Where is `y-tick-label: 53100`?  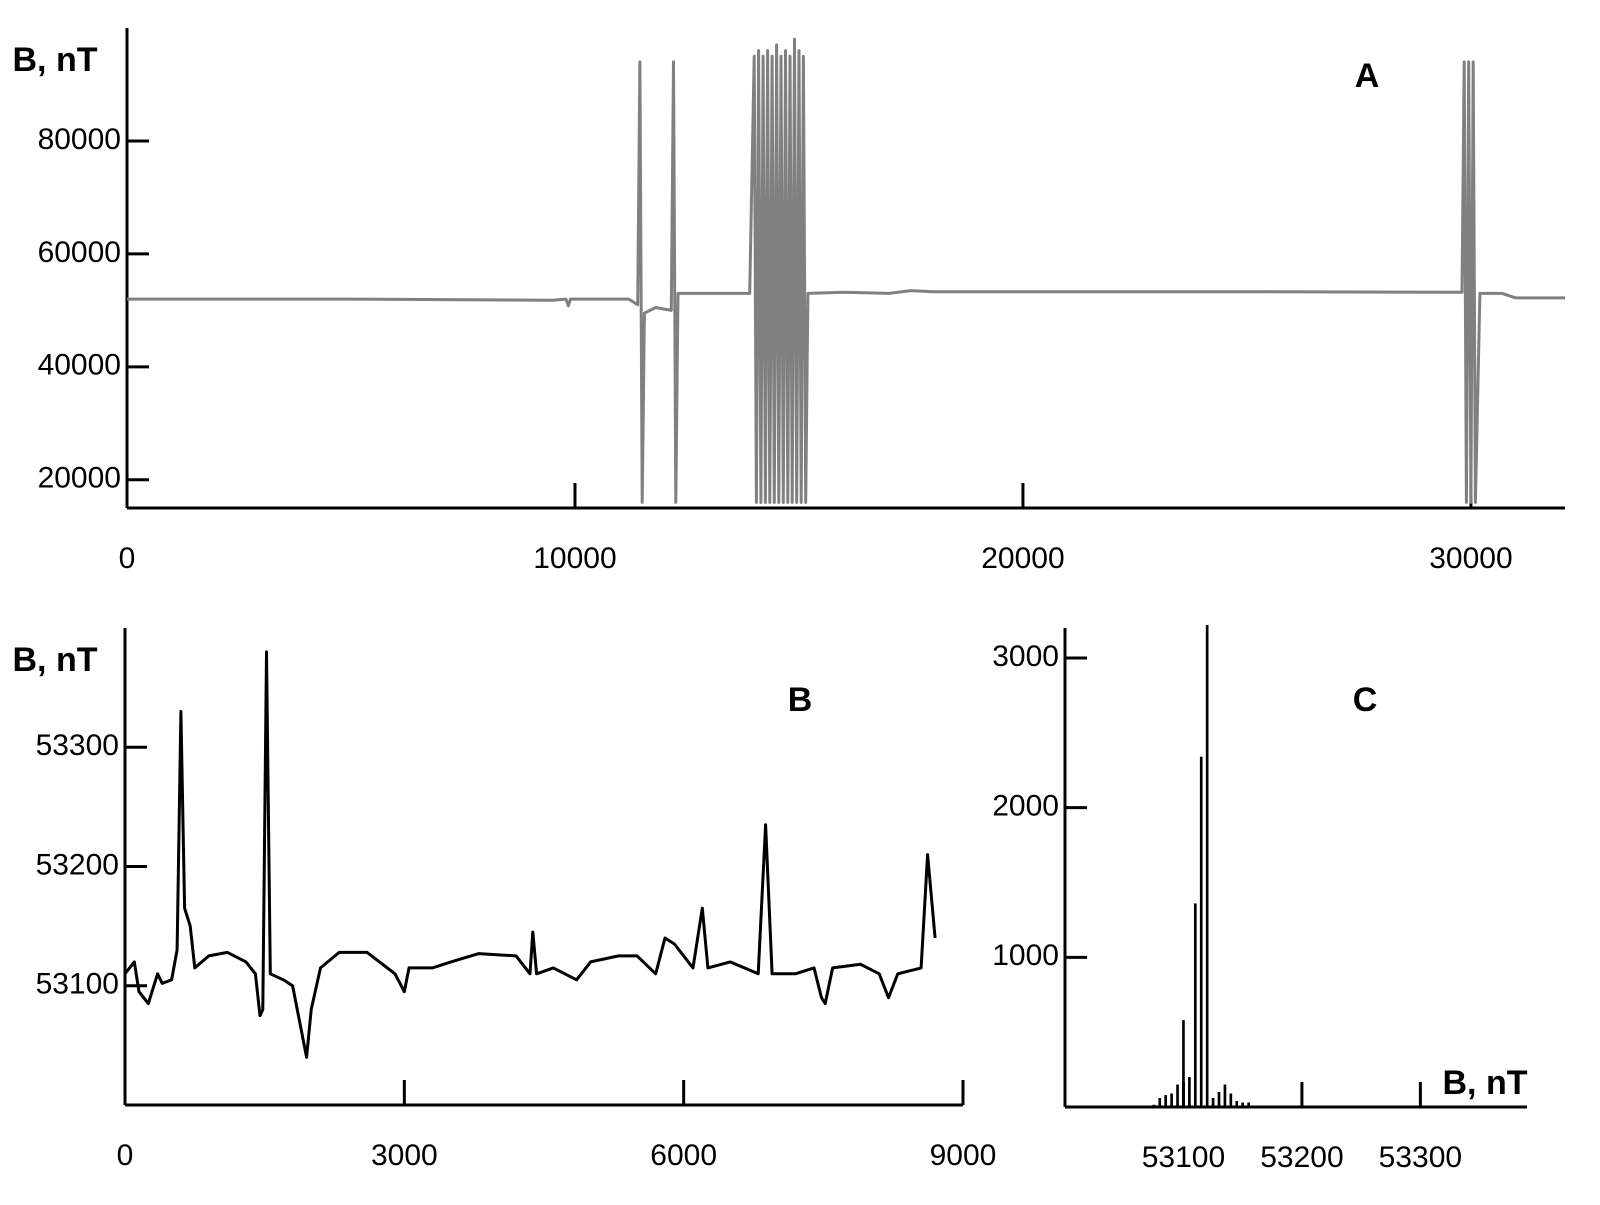
y-tick-label: 53100 is located at coordinates (77, 984).